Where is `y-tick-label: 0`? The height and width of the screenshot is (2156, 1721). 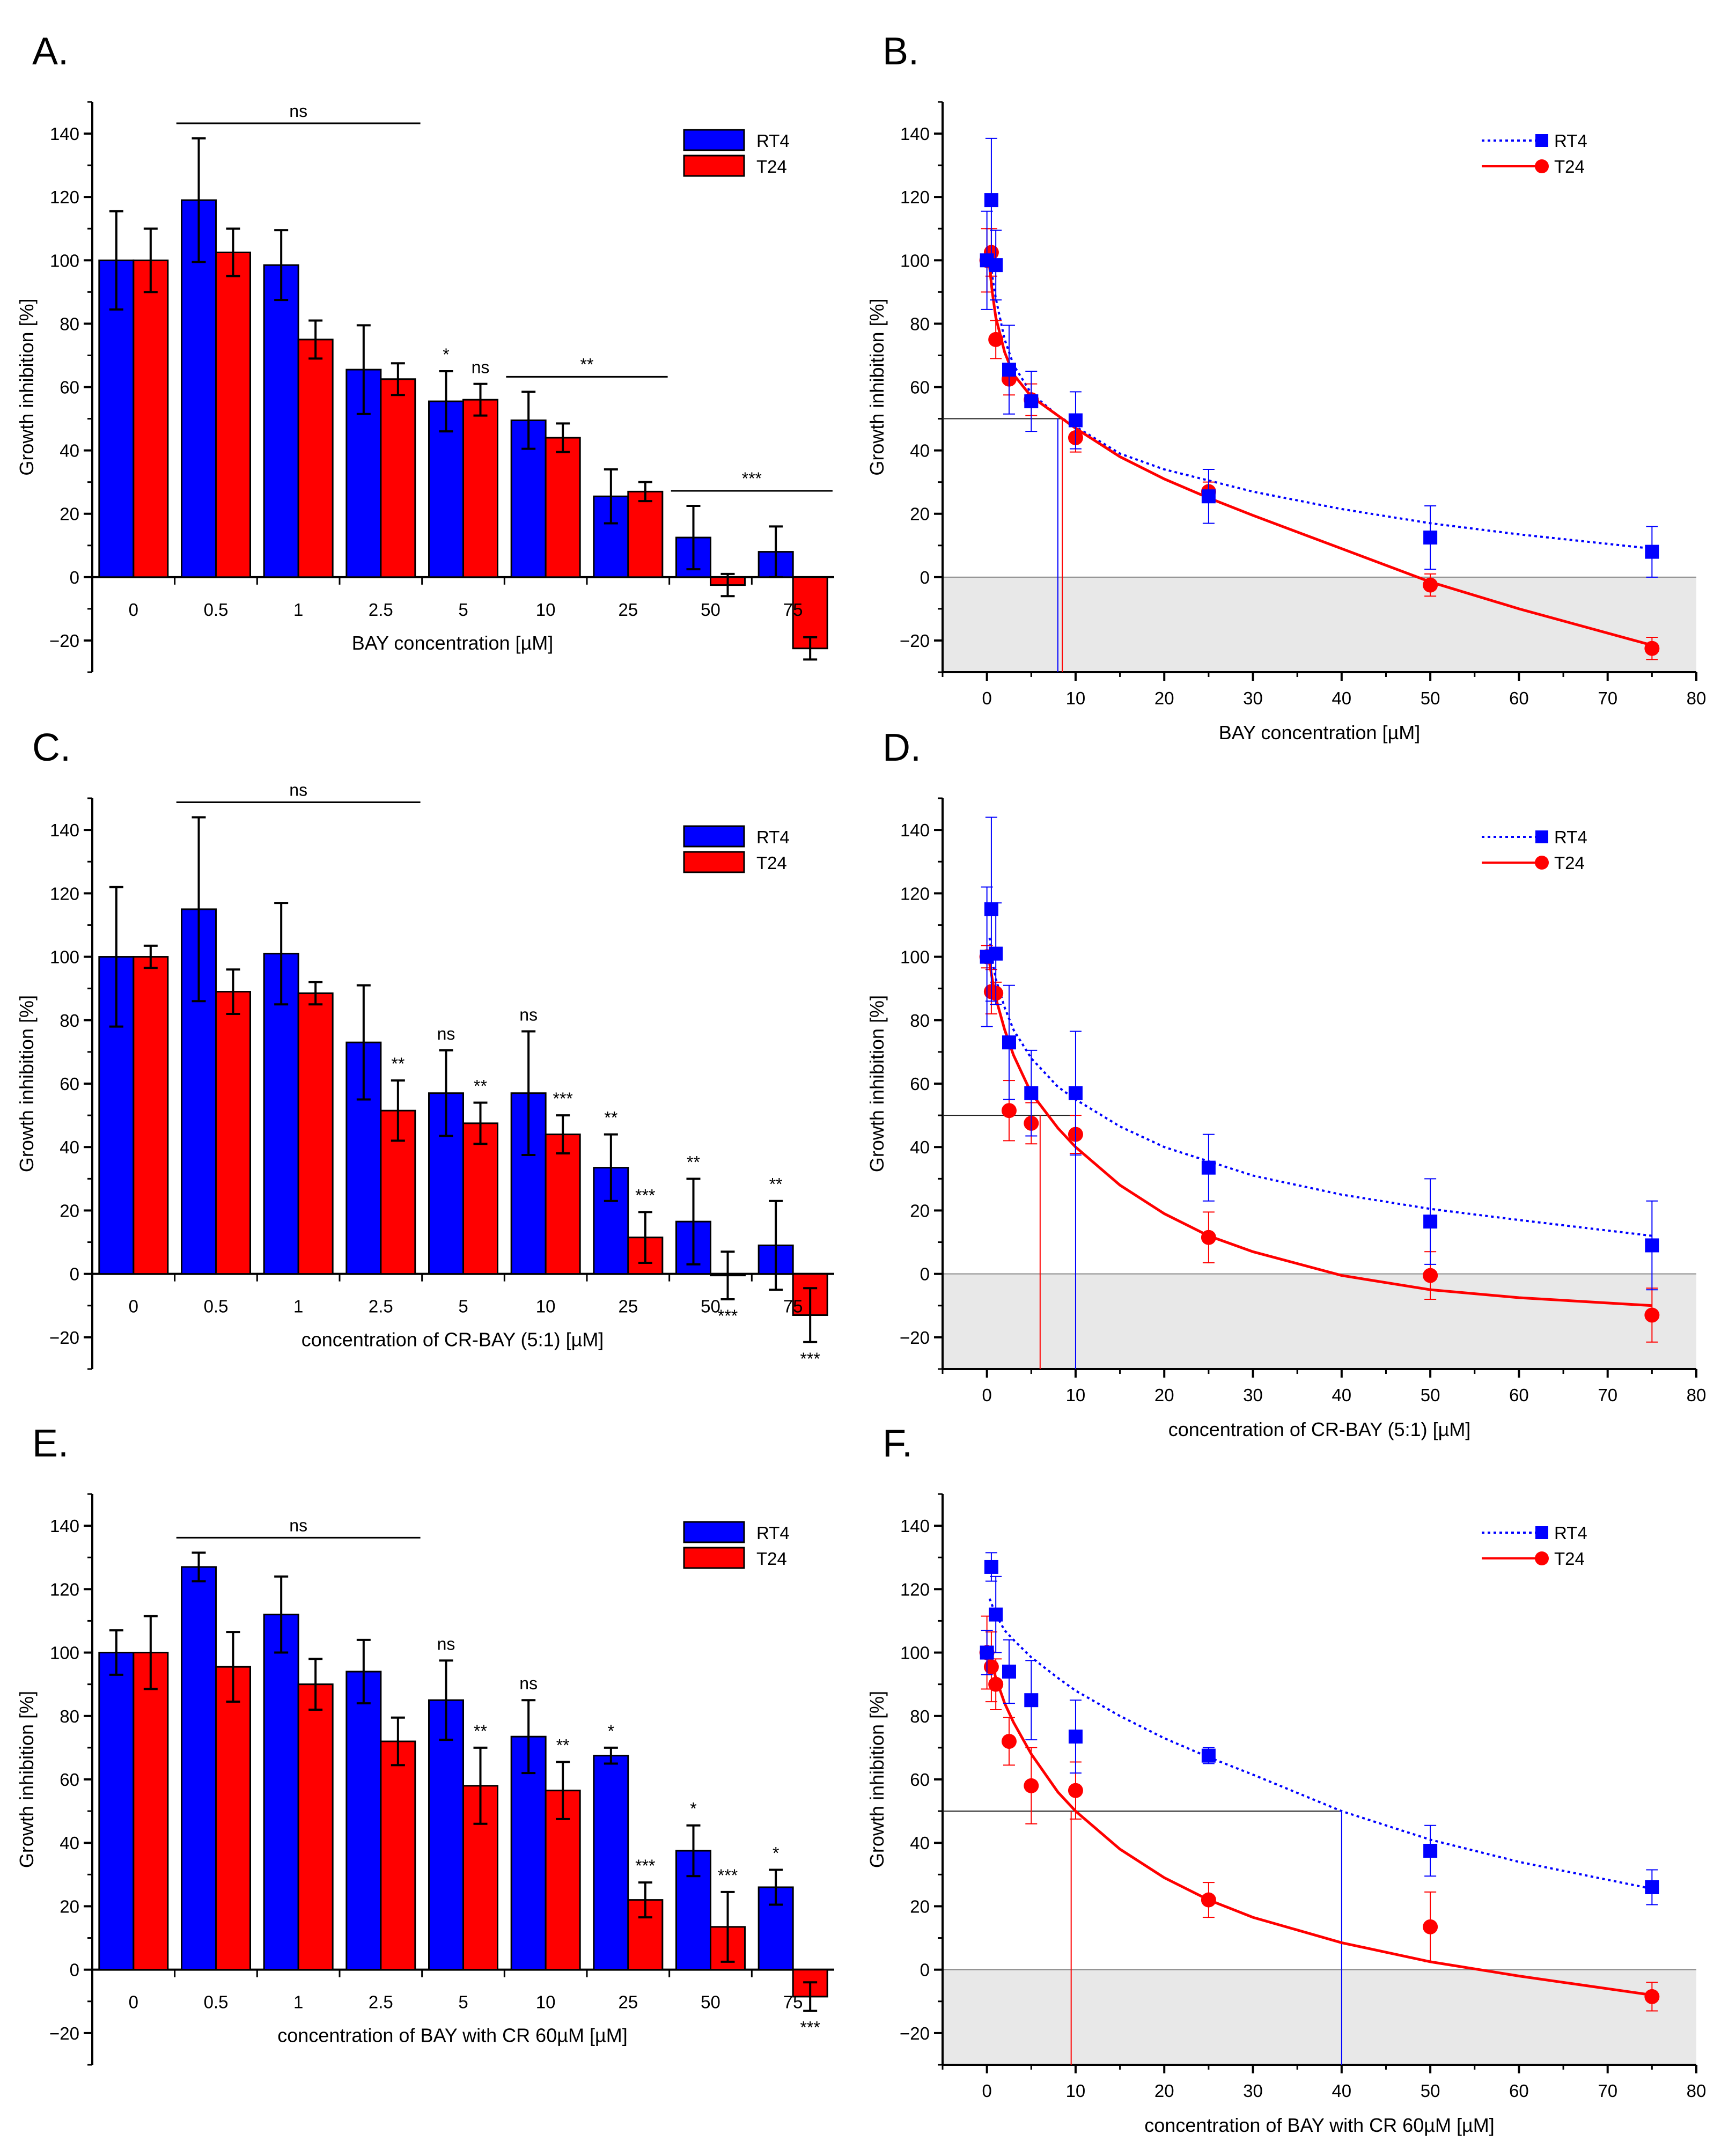 y-tick-label: 0 is located at coordinates (925, 1970).